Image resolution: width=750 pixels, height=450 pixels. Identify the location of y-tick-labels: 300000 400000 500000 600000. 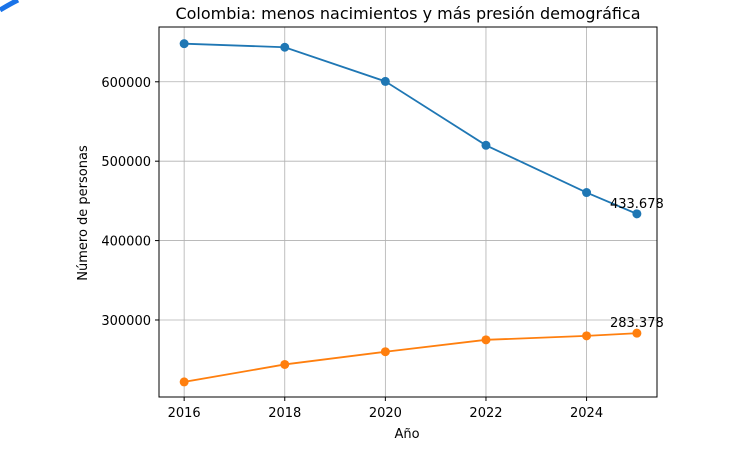
(130, 202).